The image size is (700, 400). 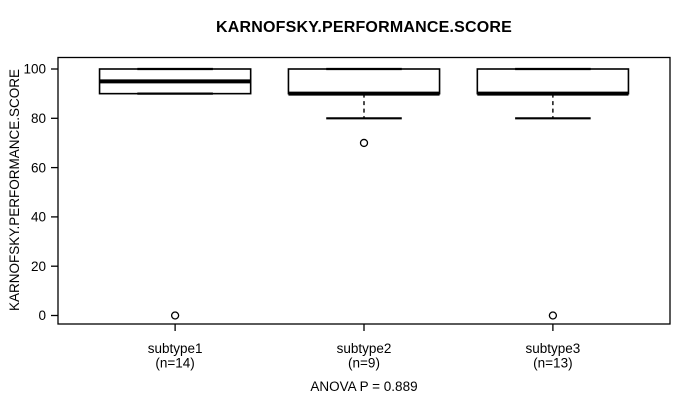 I want to click on x-group-sublabel: (n=14), so click(x=174, y=363).